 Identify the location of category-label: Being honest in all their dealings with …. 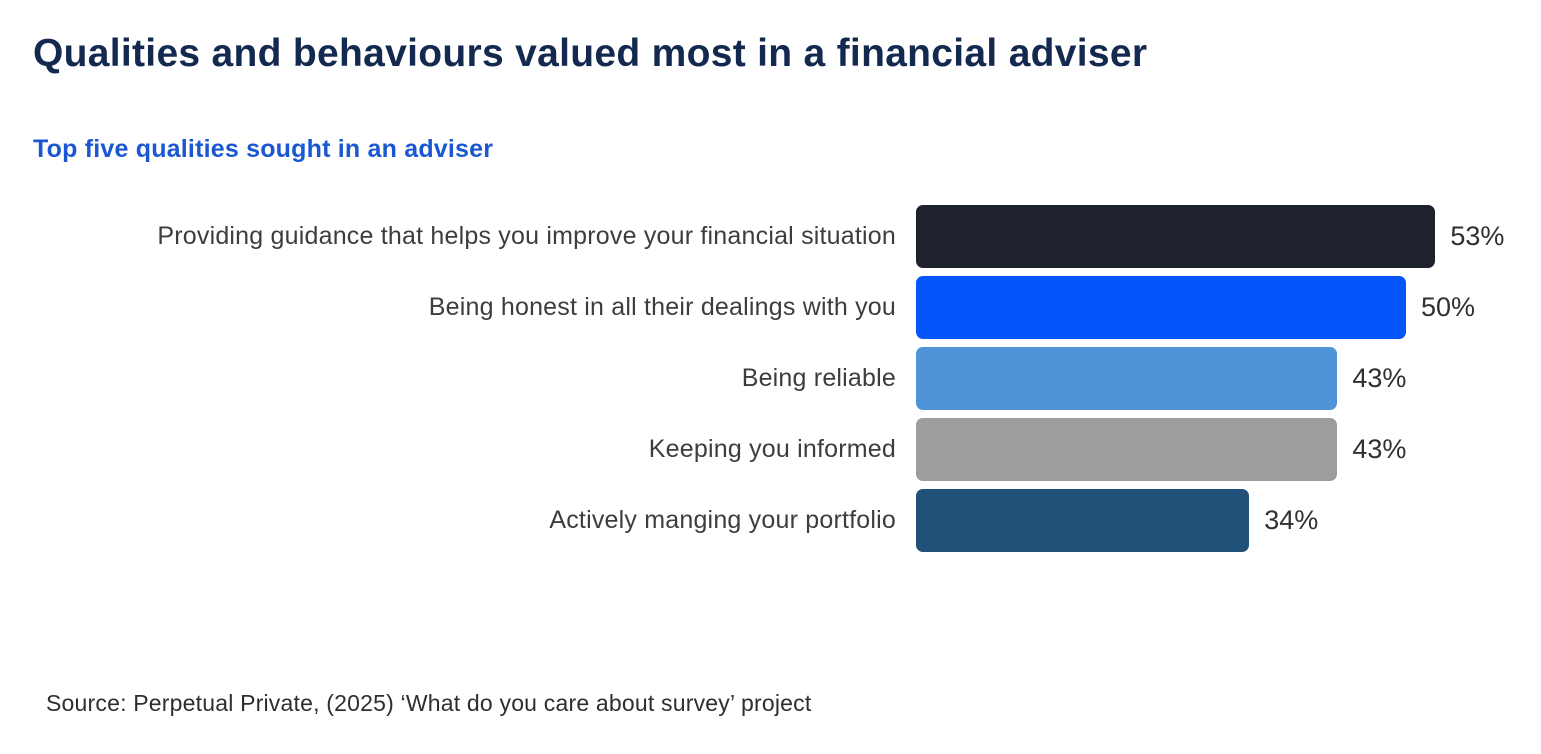
(662, 307).